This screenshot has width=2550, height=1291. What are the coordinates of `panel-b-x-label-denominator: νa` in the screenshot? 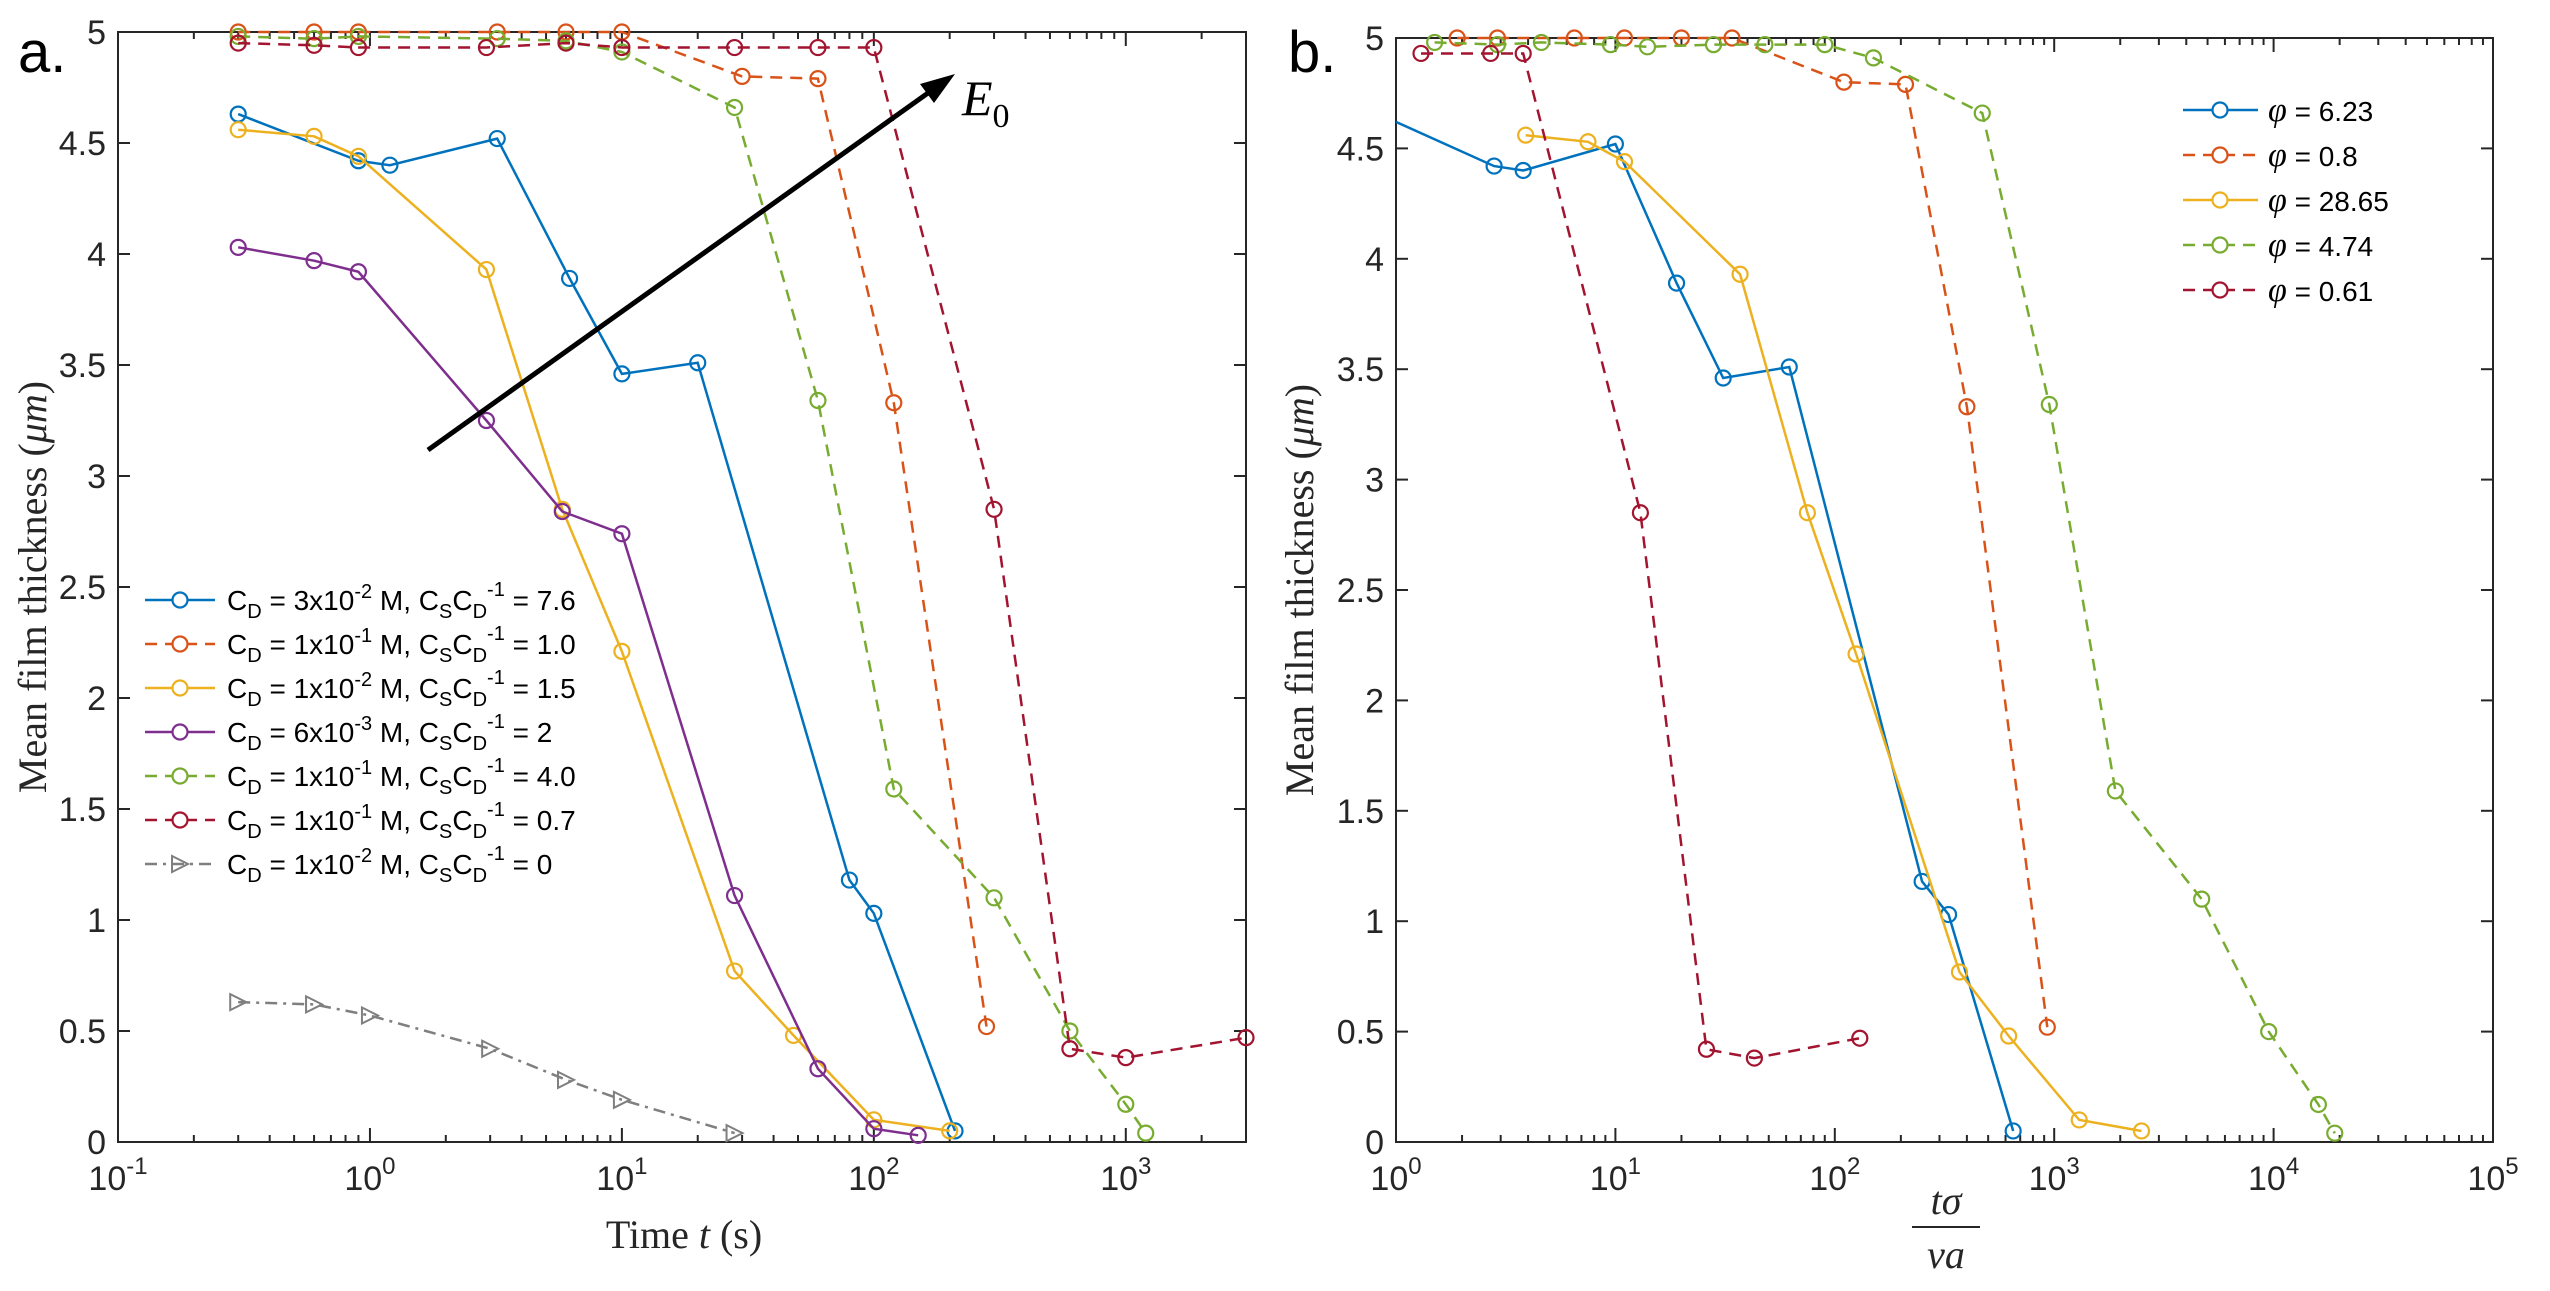 It's located at (1946, 1254).